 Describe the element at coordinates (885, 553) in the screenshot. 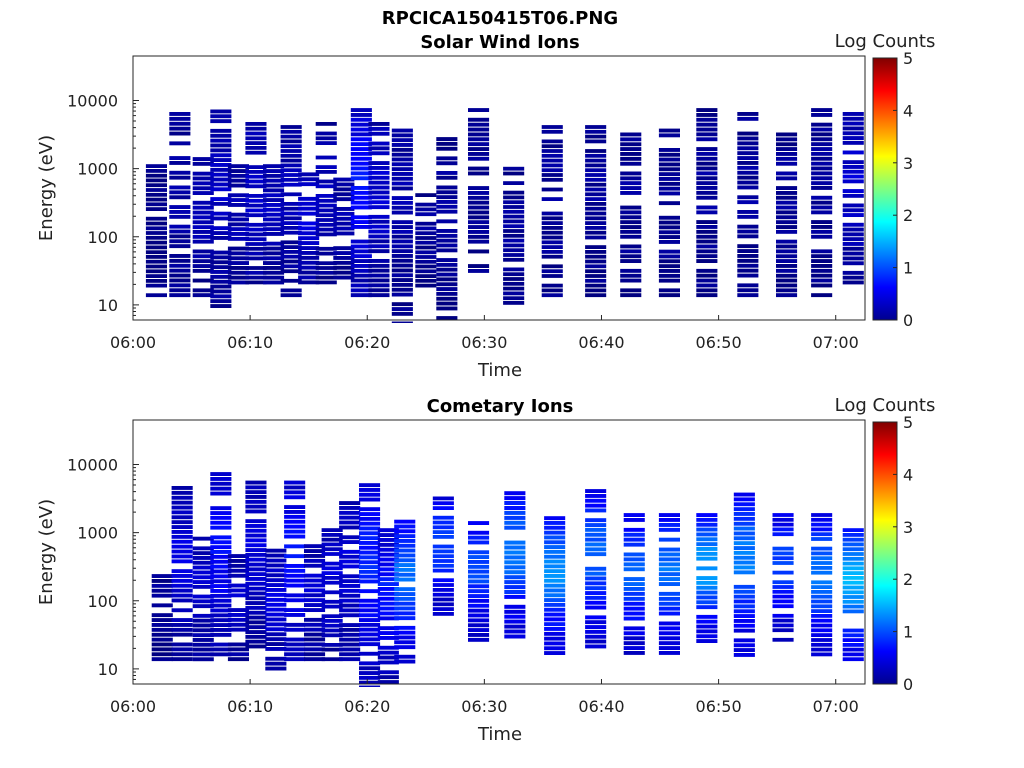

I see `cometary-colorbar` at that location.